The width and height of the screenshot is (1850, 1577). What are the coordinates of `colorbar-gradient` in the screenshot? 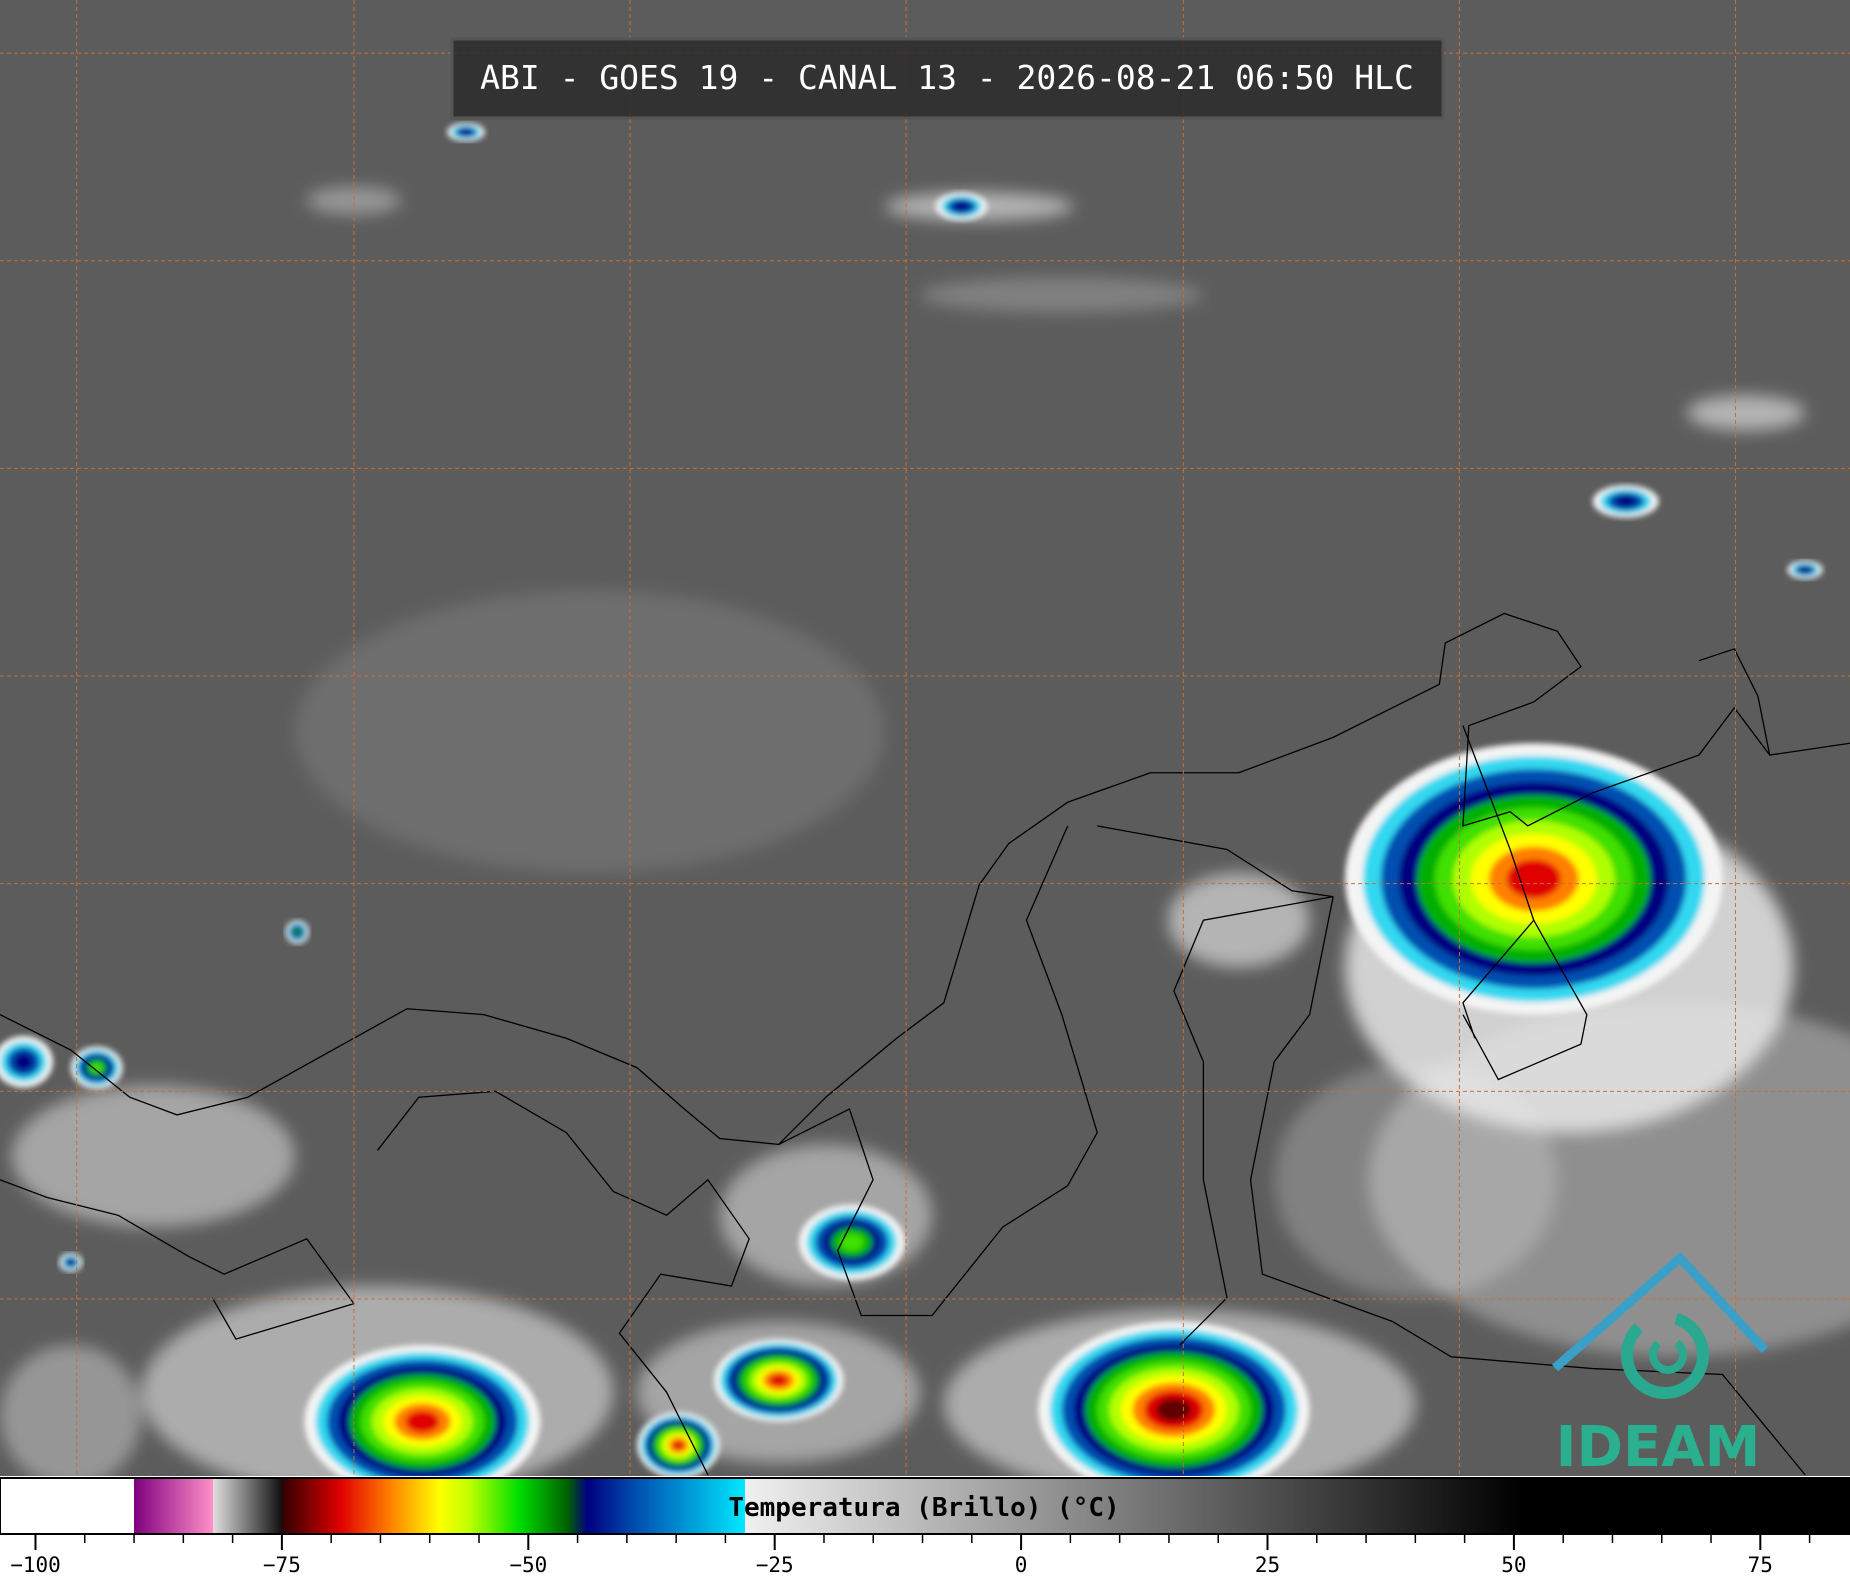 It's located at (925, 1506).